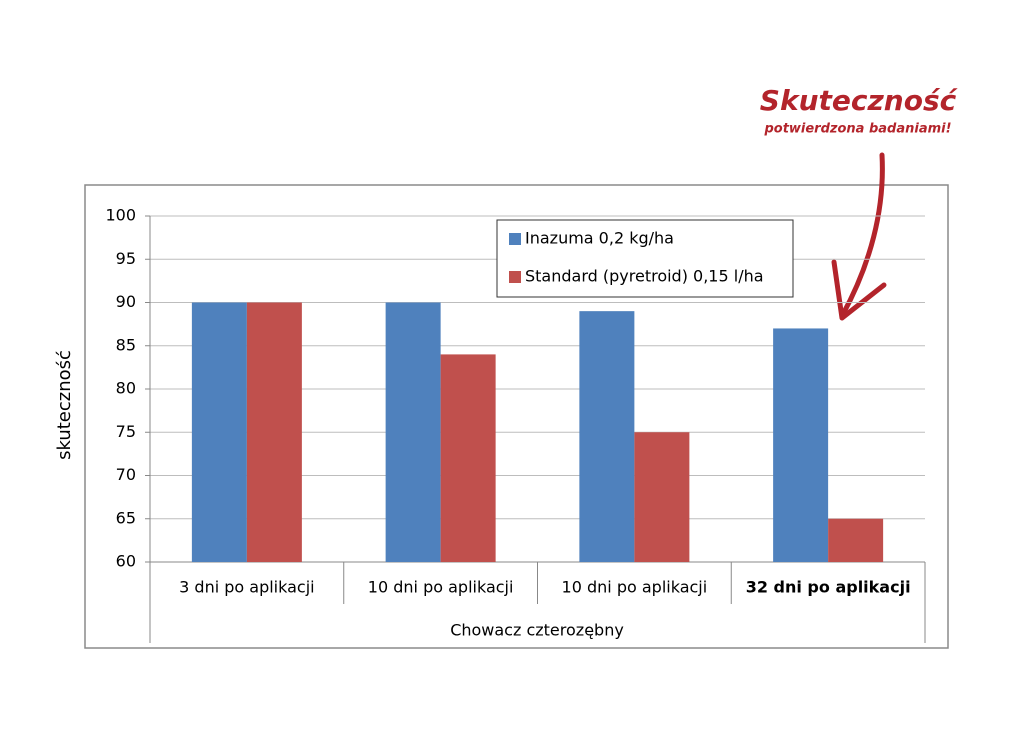 The width and height of the screenshot is (1024, 747). I want to click on legend-frame, so click(645, 258).